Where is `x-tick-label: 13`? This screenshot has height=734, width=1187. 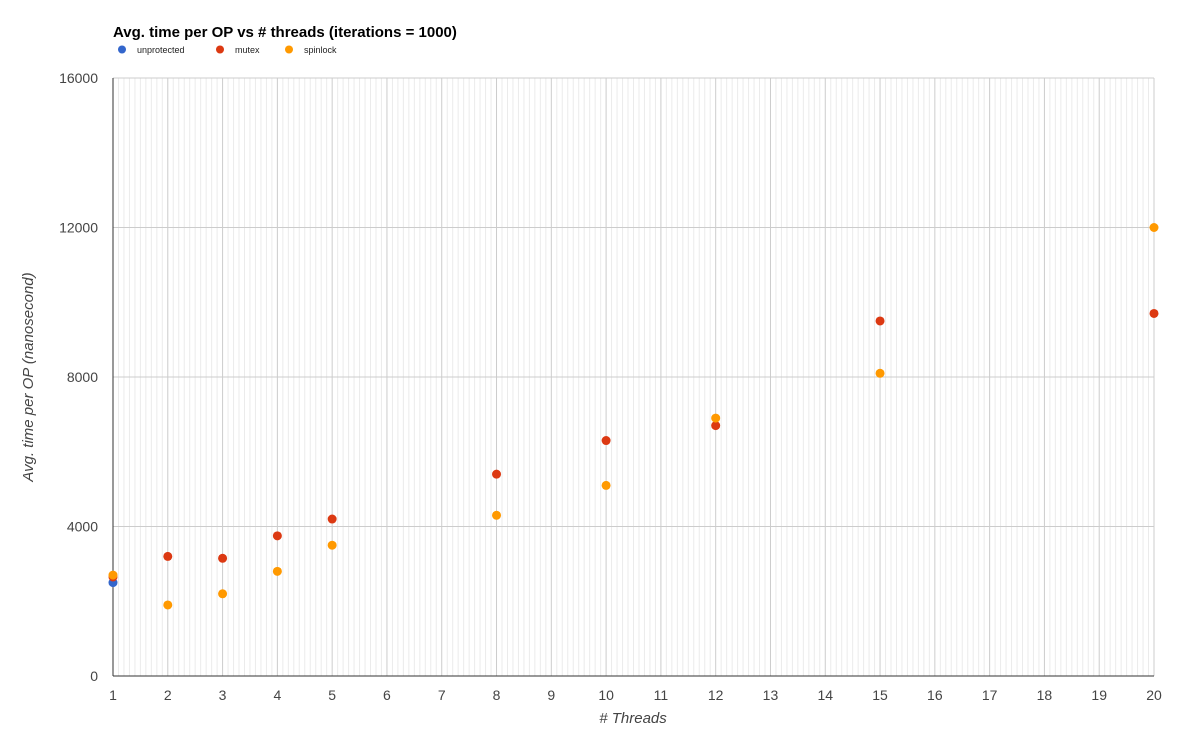
x-tick-label: 13 is located at coordinates (771, 695).